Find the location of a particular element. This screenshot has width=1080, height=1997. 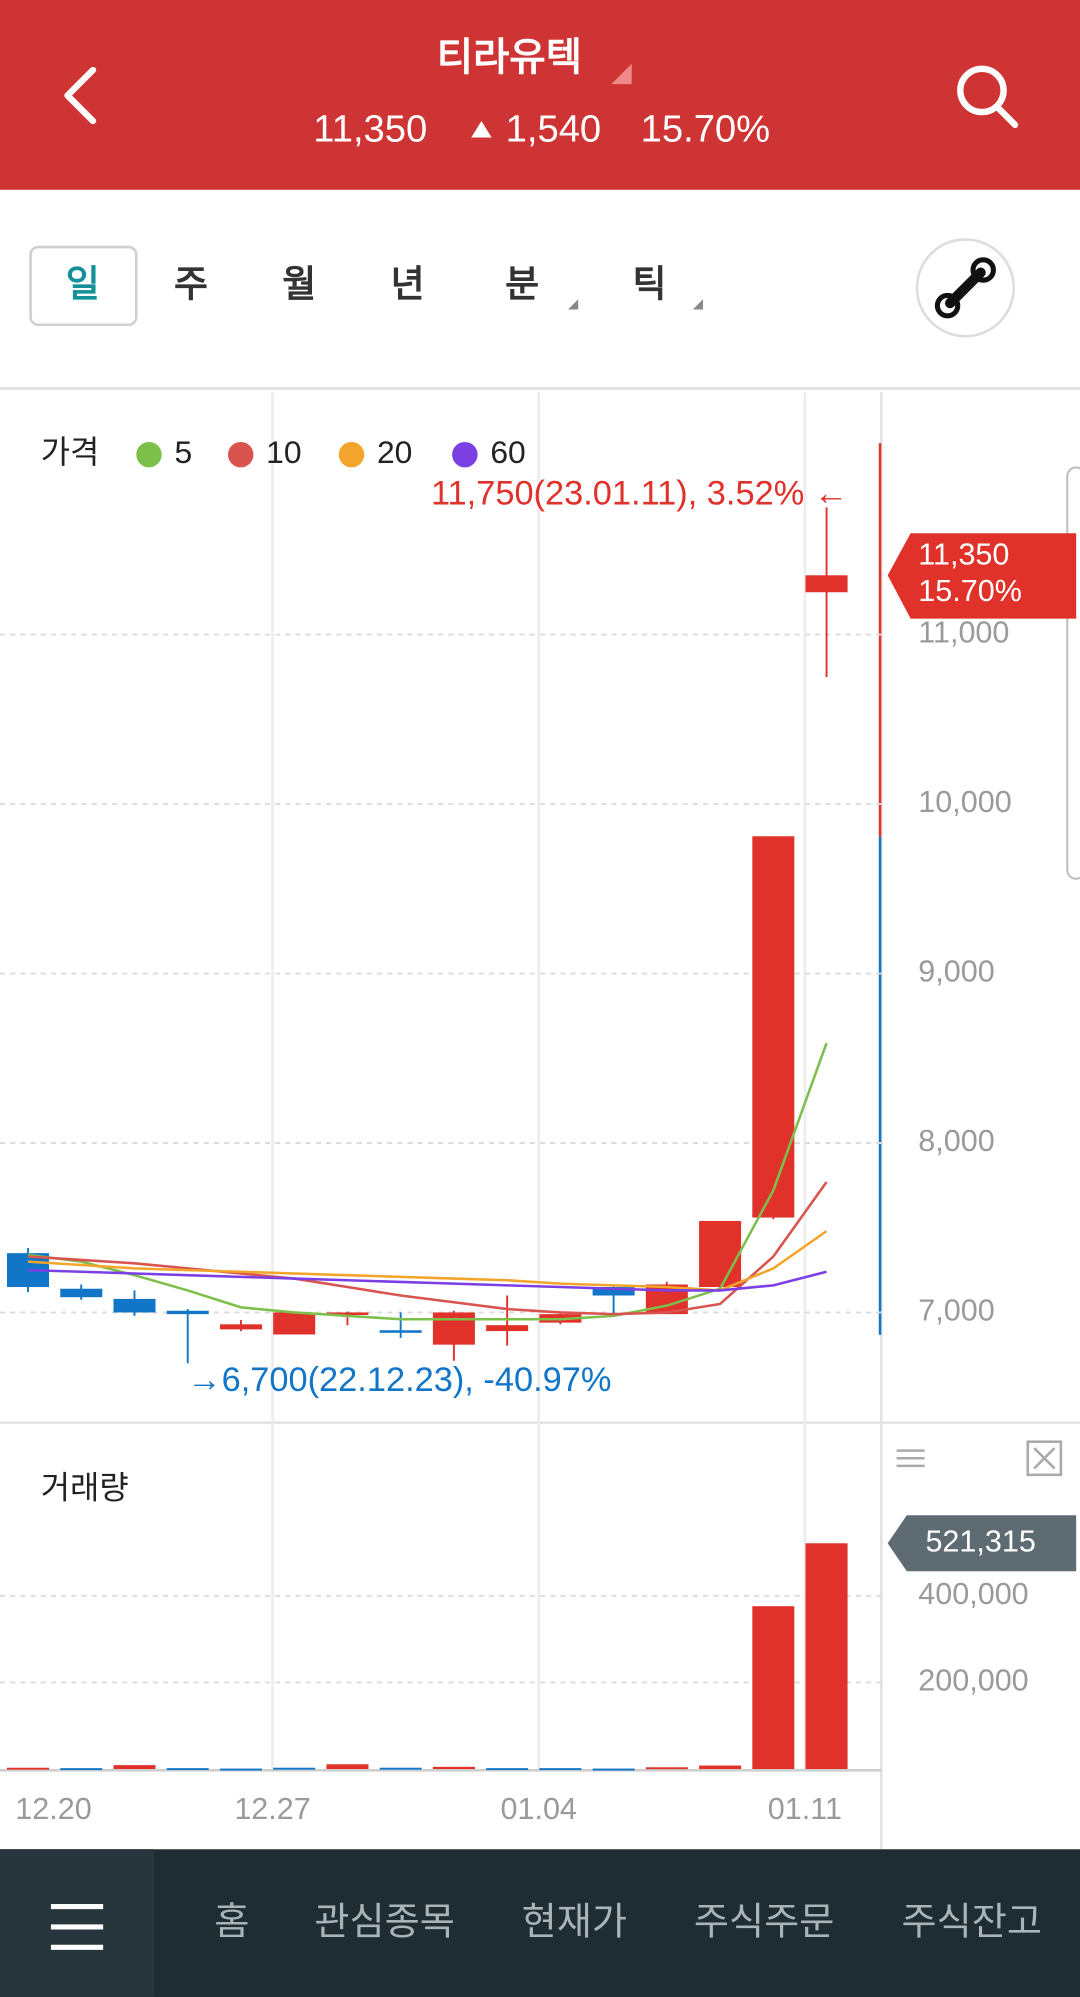

period-tab: 주 is located at coordinates (191, 283).